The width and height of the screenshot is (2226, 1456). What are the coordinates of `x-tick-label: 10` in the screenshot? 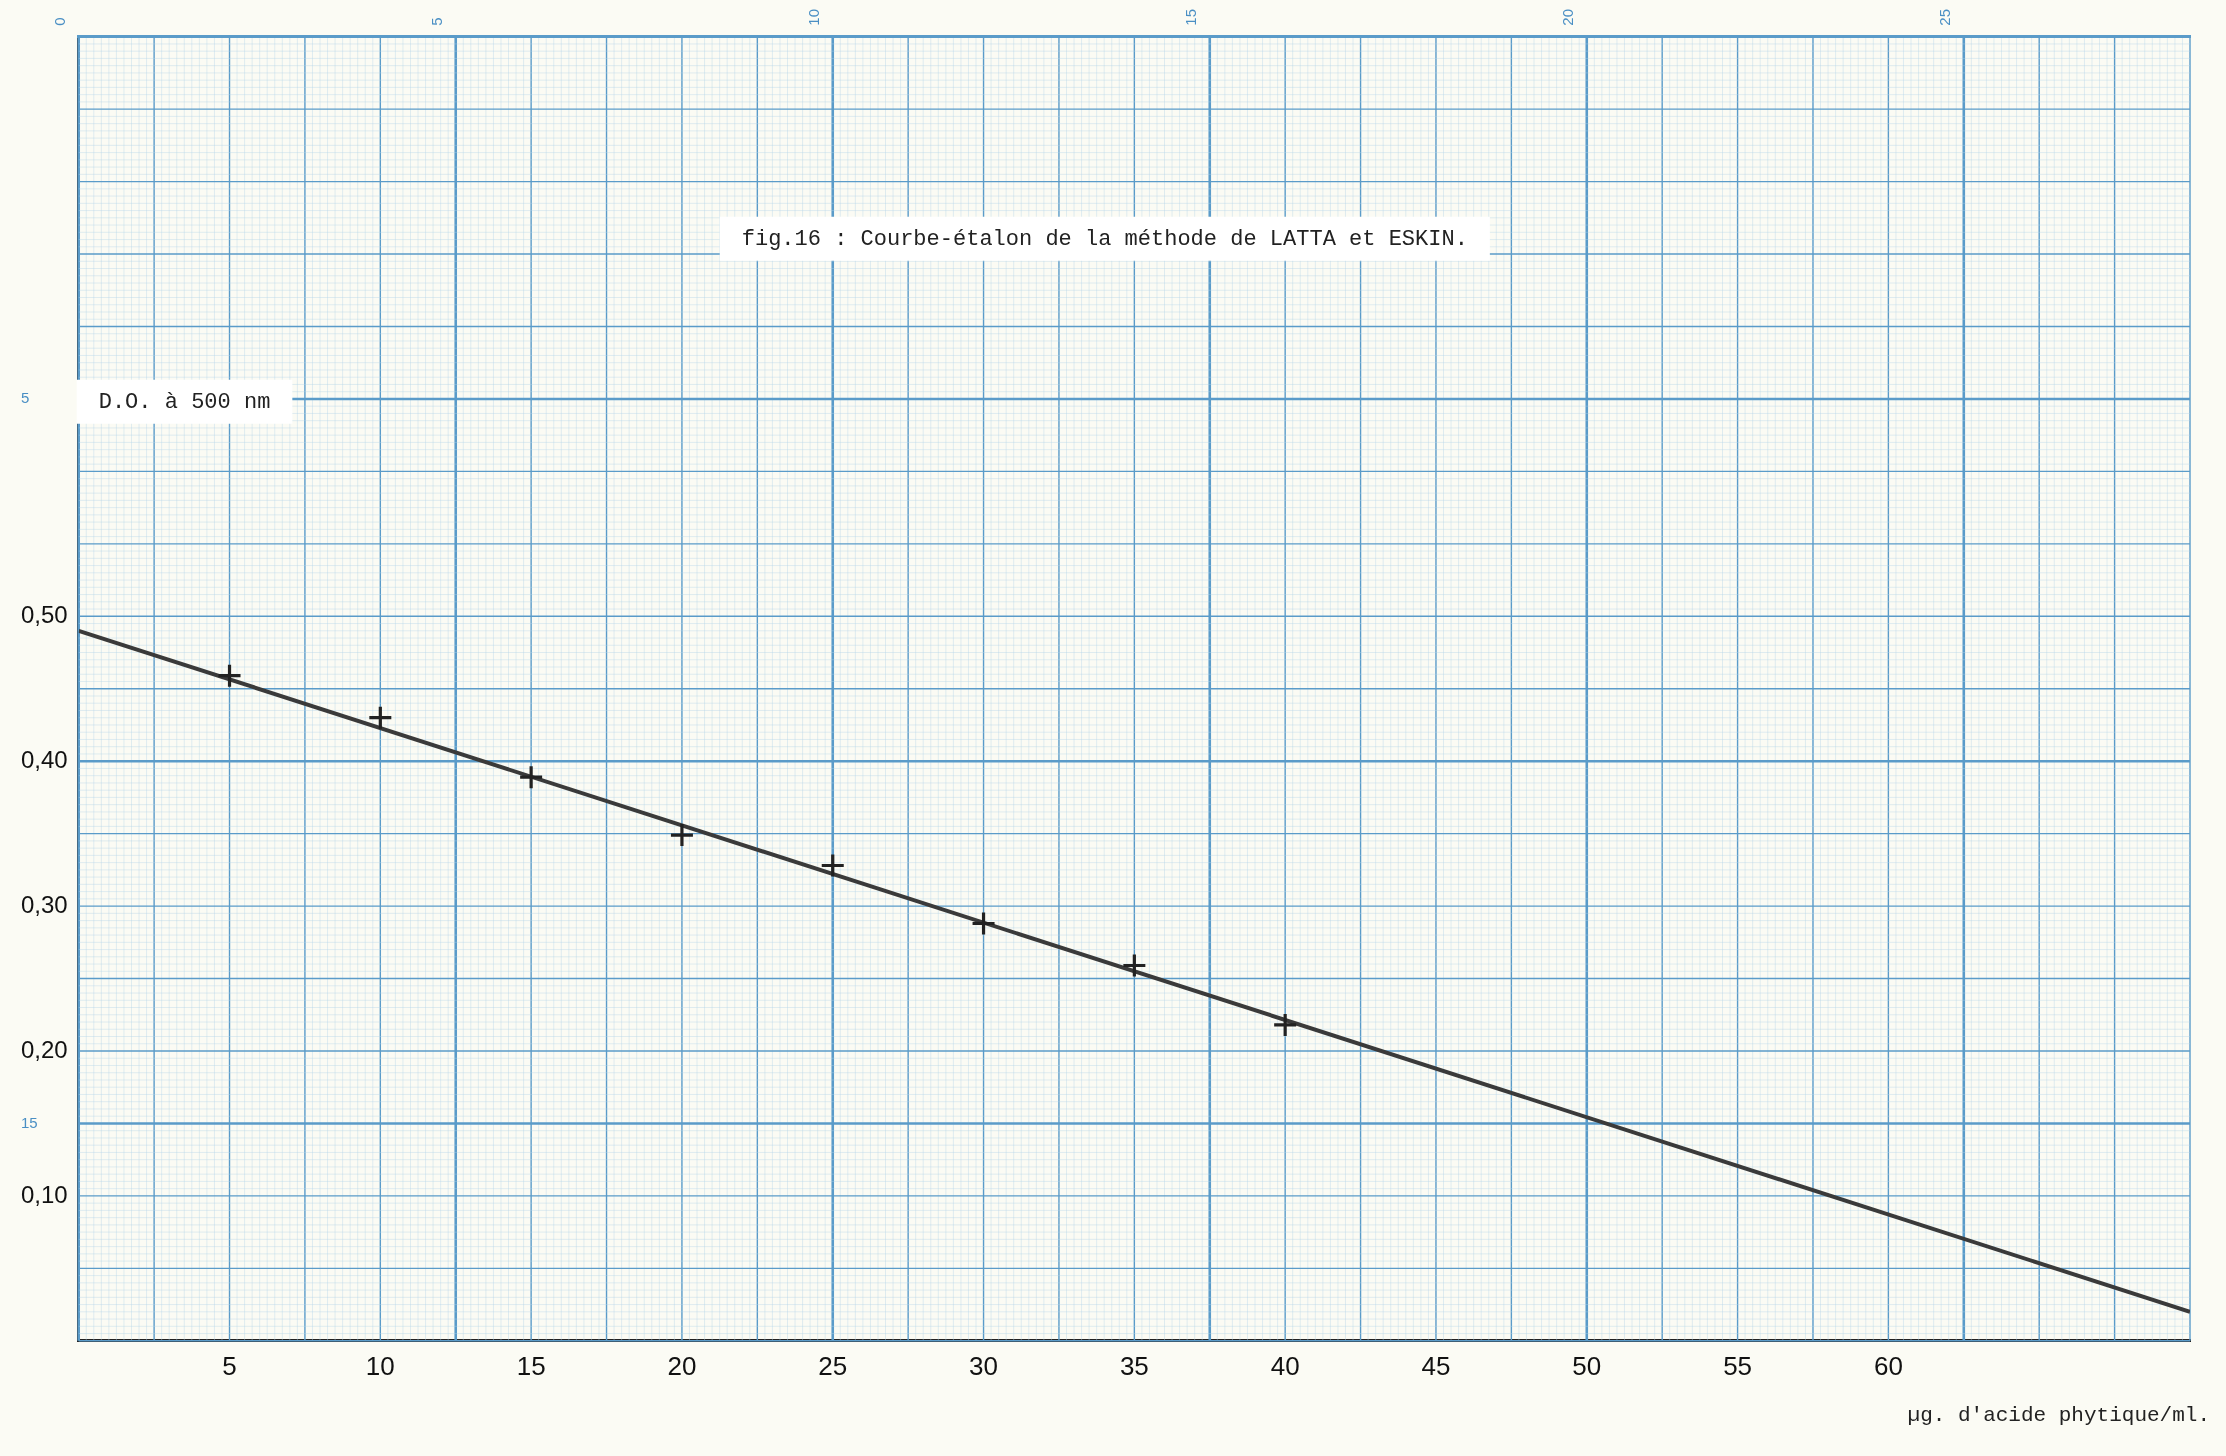 It's located at (380, 1365).